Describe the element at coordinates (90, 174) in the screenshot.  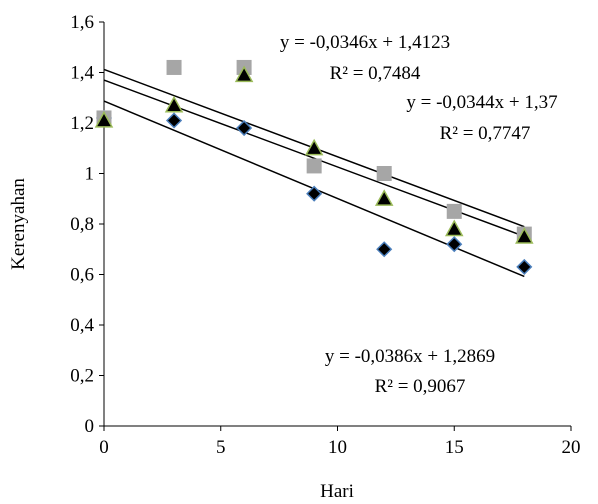
I see `y-tick-label: 1` at that location.